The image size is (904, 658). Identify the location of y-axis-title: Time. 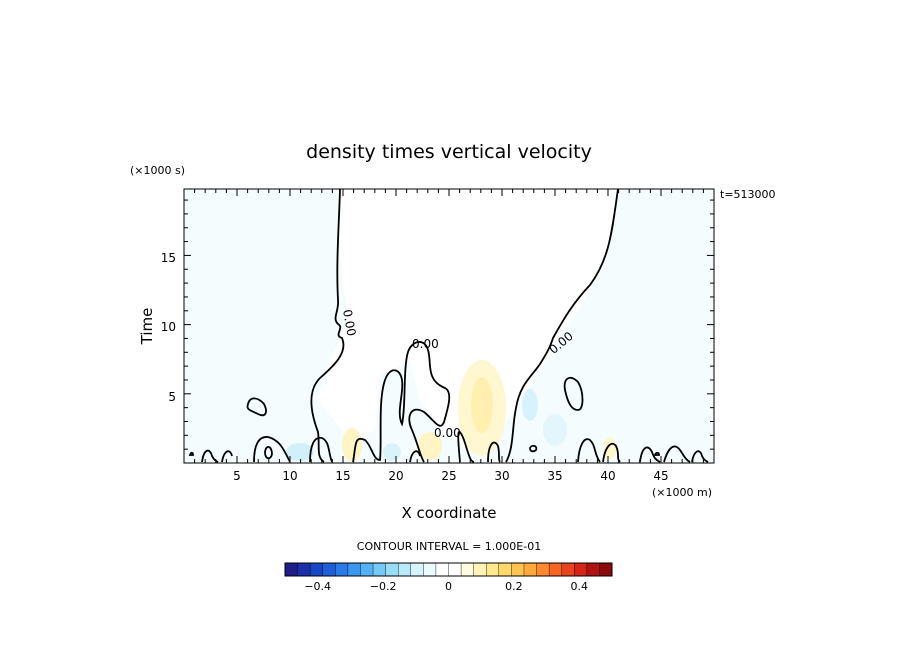
(147, 327).